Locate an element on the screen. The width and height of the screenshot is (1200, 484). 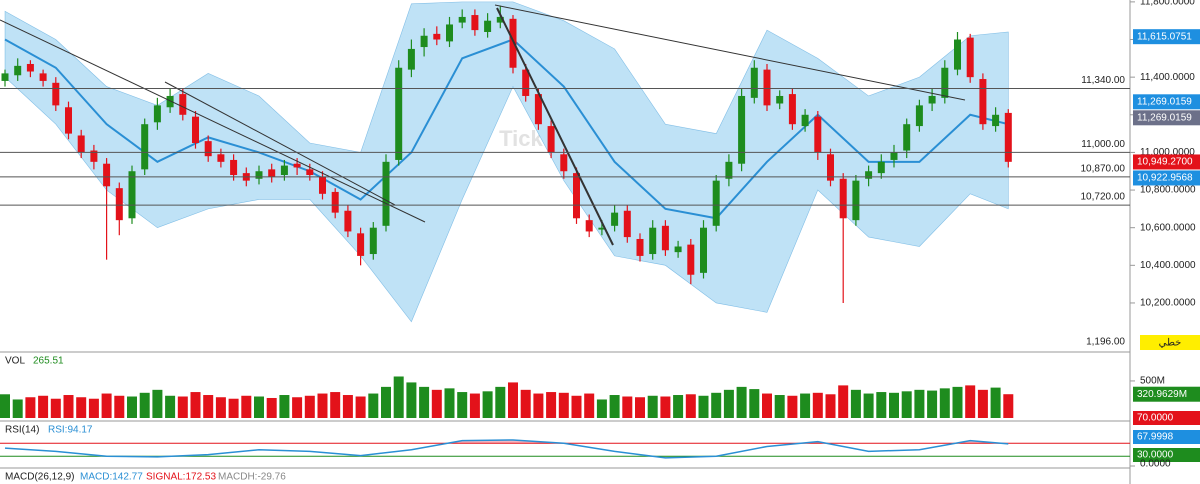
bottom-label: 1,196.00 is located at coordinates (1105, 342).